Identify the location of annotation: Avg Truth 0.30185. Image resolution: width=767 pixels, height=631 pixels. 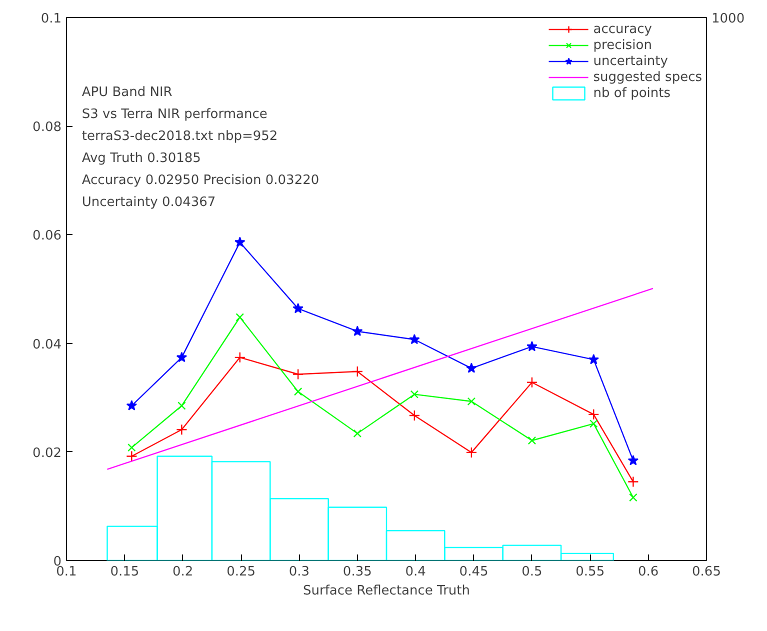
(141, 158).